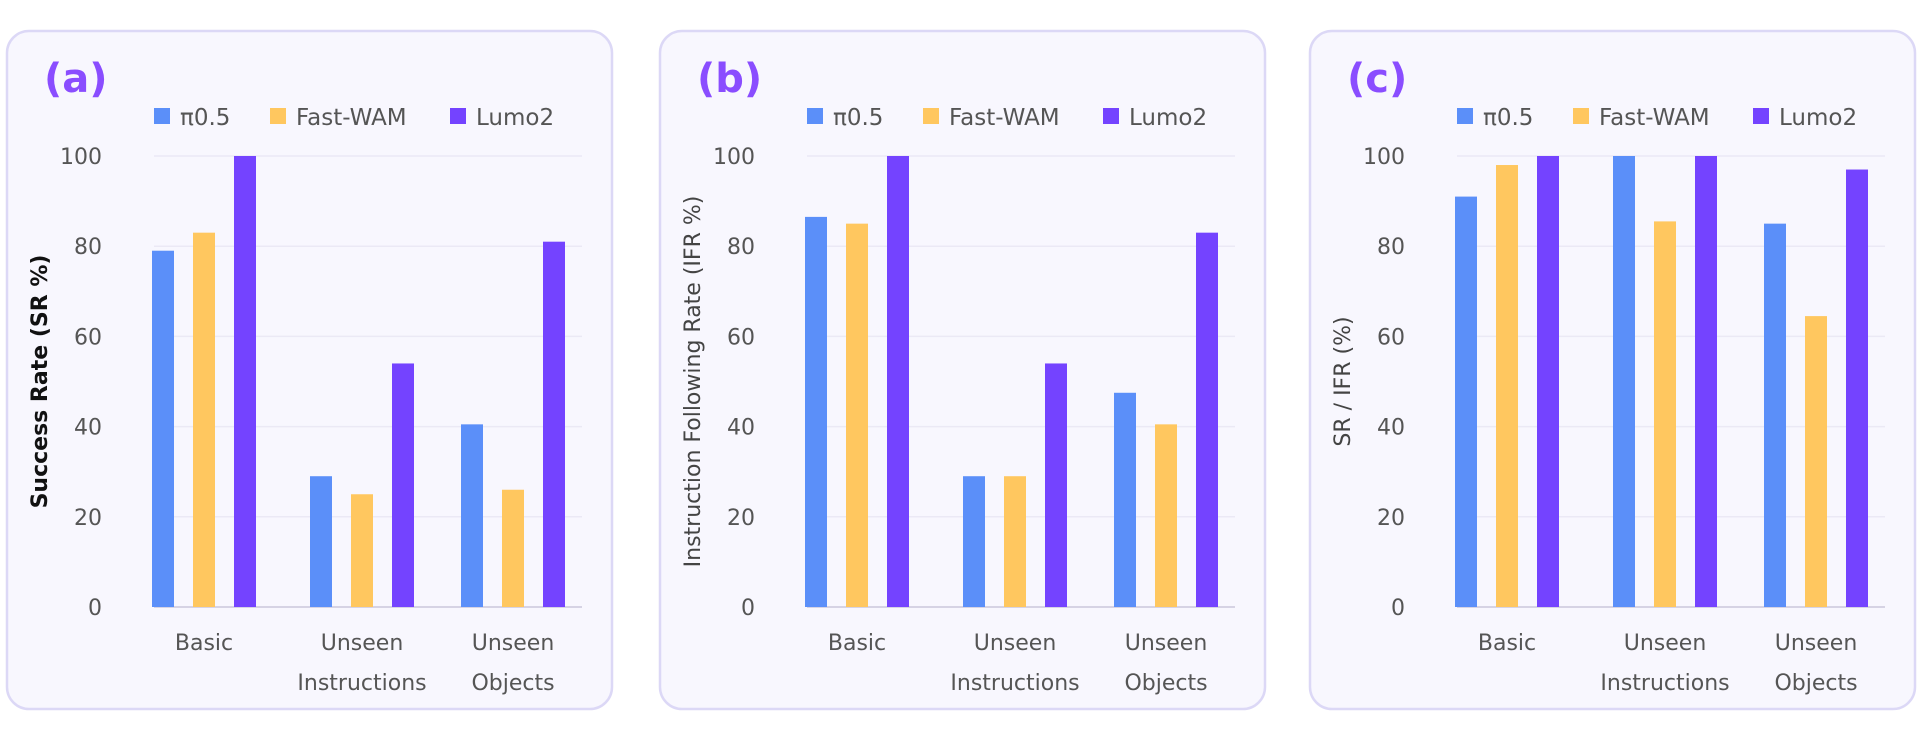 The image size is (1922, 745). I want to click on y-axis-title: Success Rate (SR %), so click(40, 382).